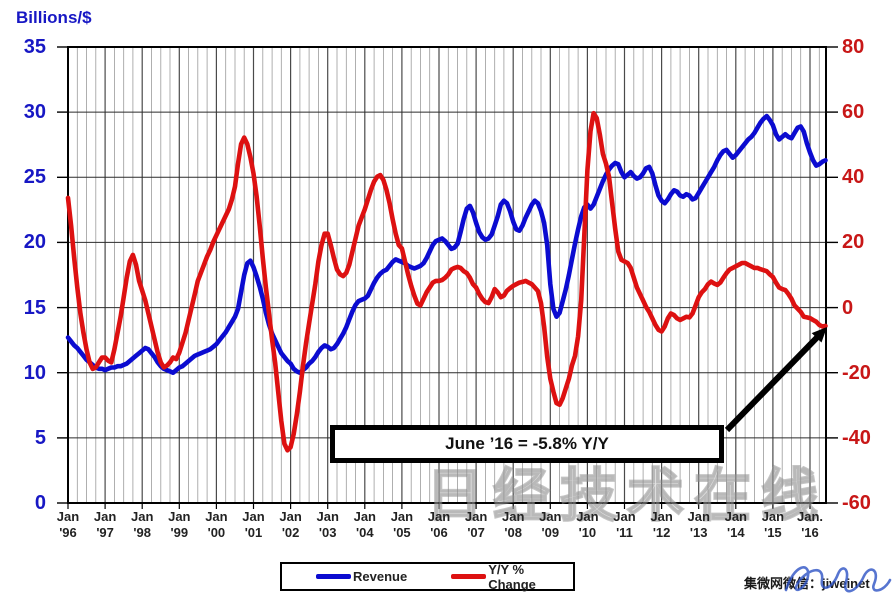 This screenshot has width=895, height=607. Describe the element at coordinates (40, 503) in the screenshot. I see `y-axis-left-tick-label: 0` at that location.